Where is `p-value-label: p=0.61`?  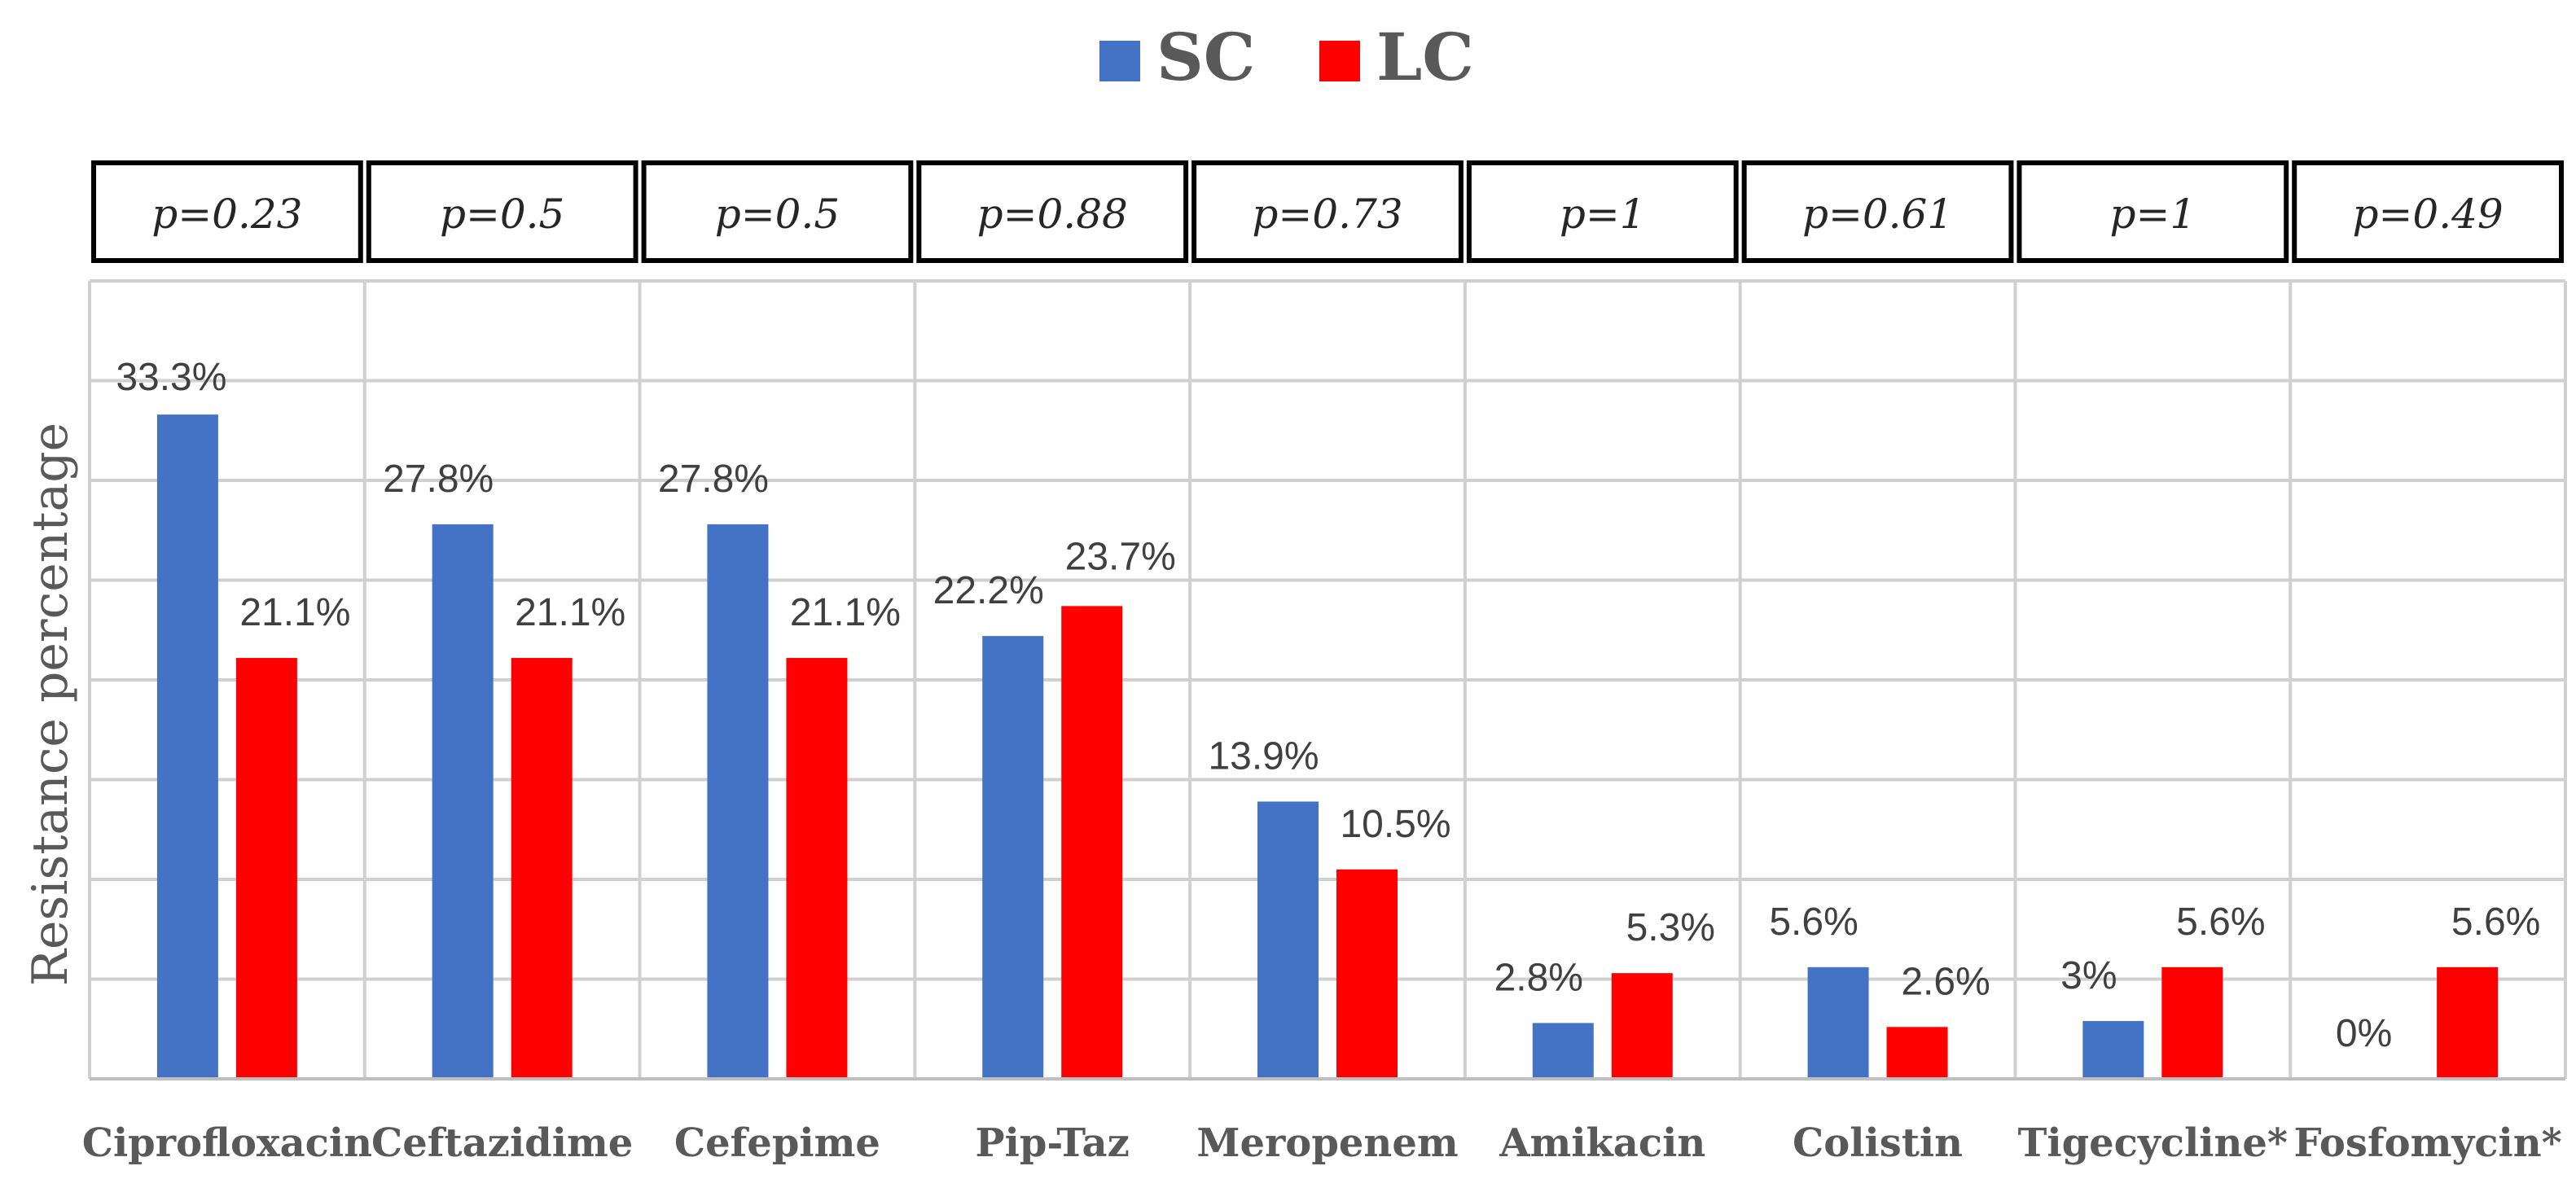 p-value-label: p=0.61 is located at coordinates (1877, 214).